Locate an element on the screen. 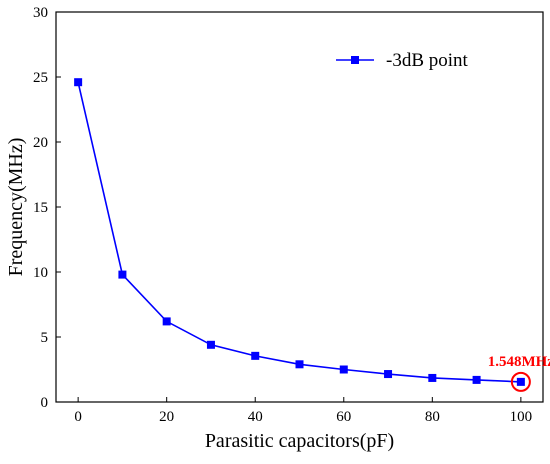 This screenshot has height=464, width=550. x-axis-ticks: 0 20 40 60 80 100 is located at coordinates (303, 411).